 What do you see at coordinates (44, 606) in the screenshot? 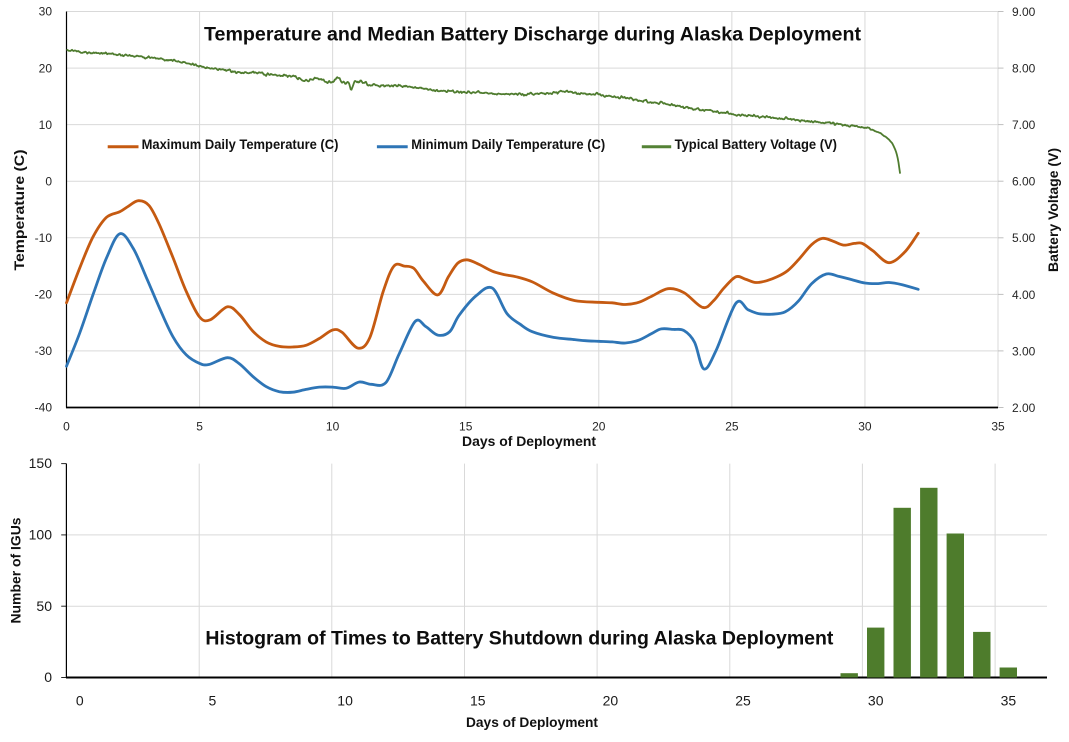
I see `svg-text: 50` at bounding box center [44, 606].